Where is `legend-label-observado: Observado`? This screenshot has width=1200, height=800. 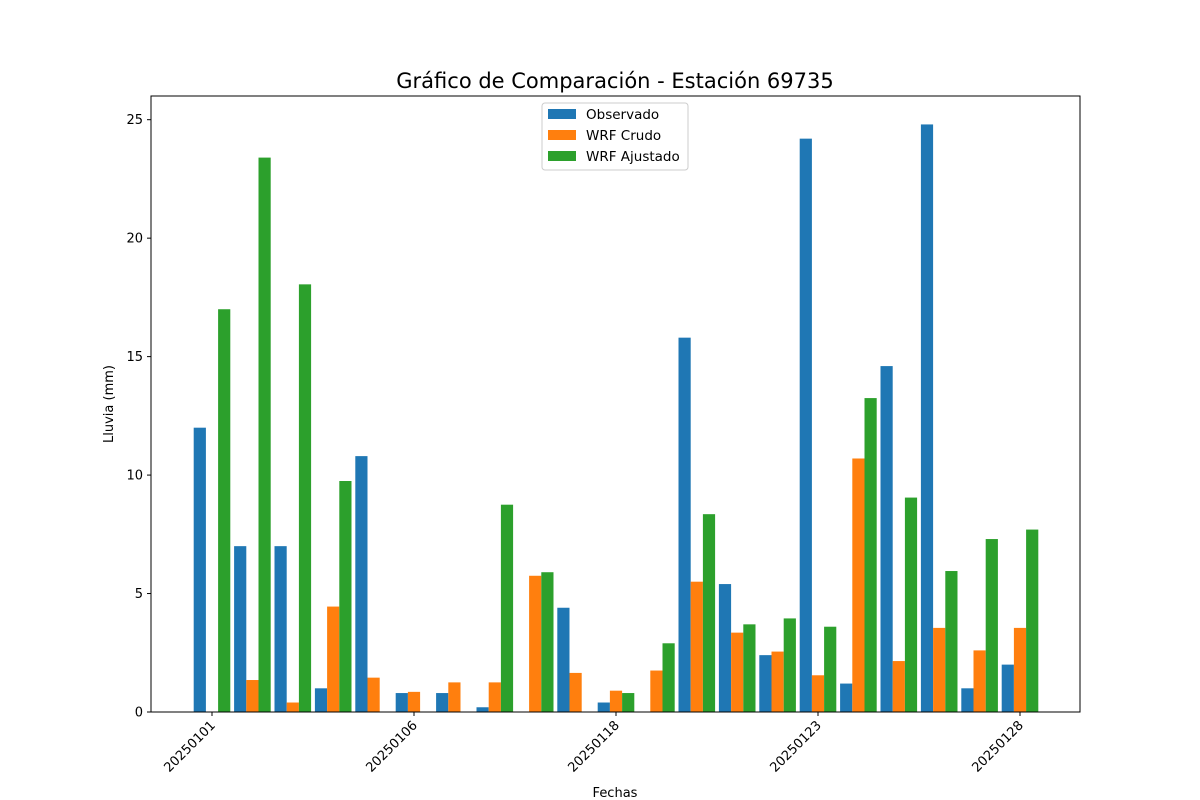
legend-label-observado: Observado is located at coordinates (622, 115).